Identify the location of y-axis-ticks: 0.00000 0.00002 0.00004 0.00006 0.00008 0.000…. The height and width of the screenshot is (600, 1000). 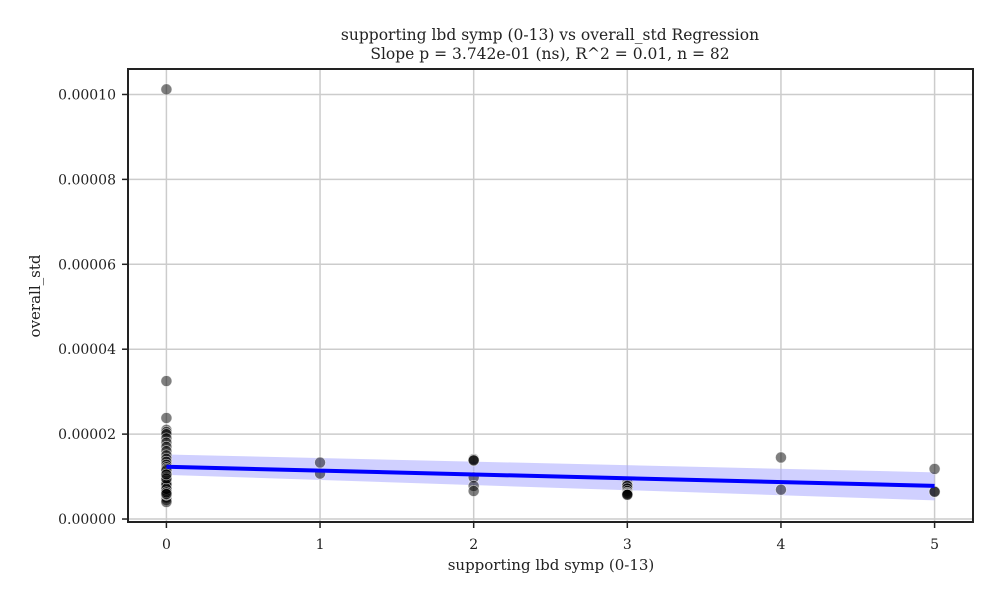
(93, 307).